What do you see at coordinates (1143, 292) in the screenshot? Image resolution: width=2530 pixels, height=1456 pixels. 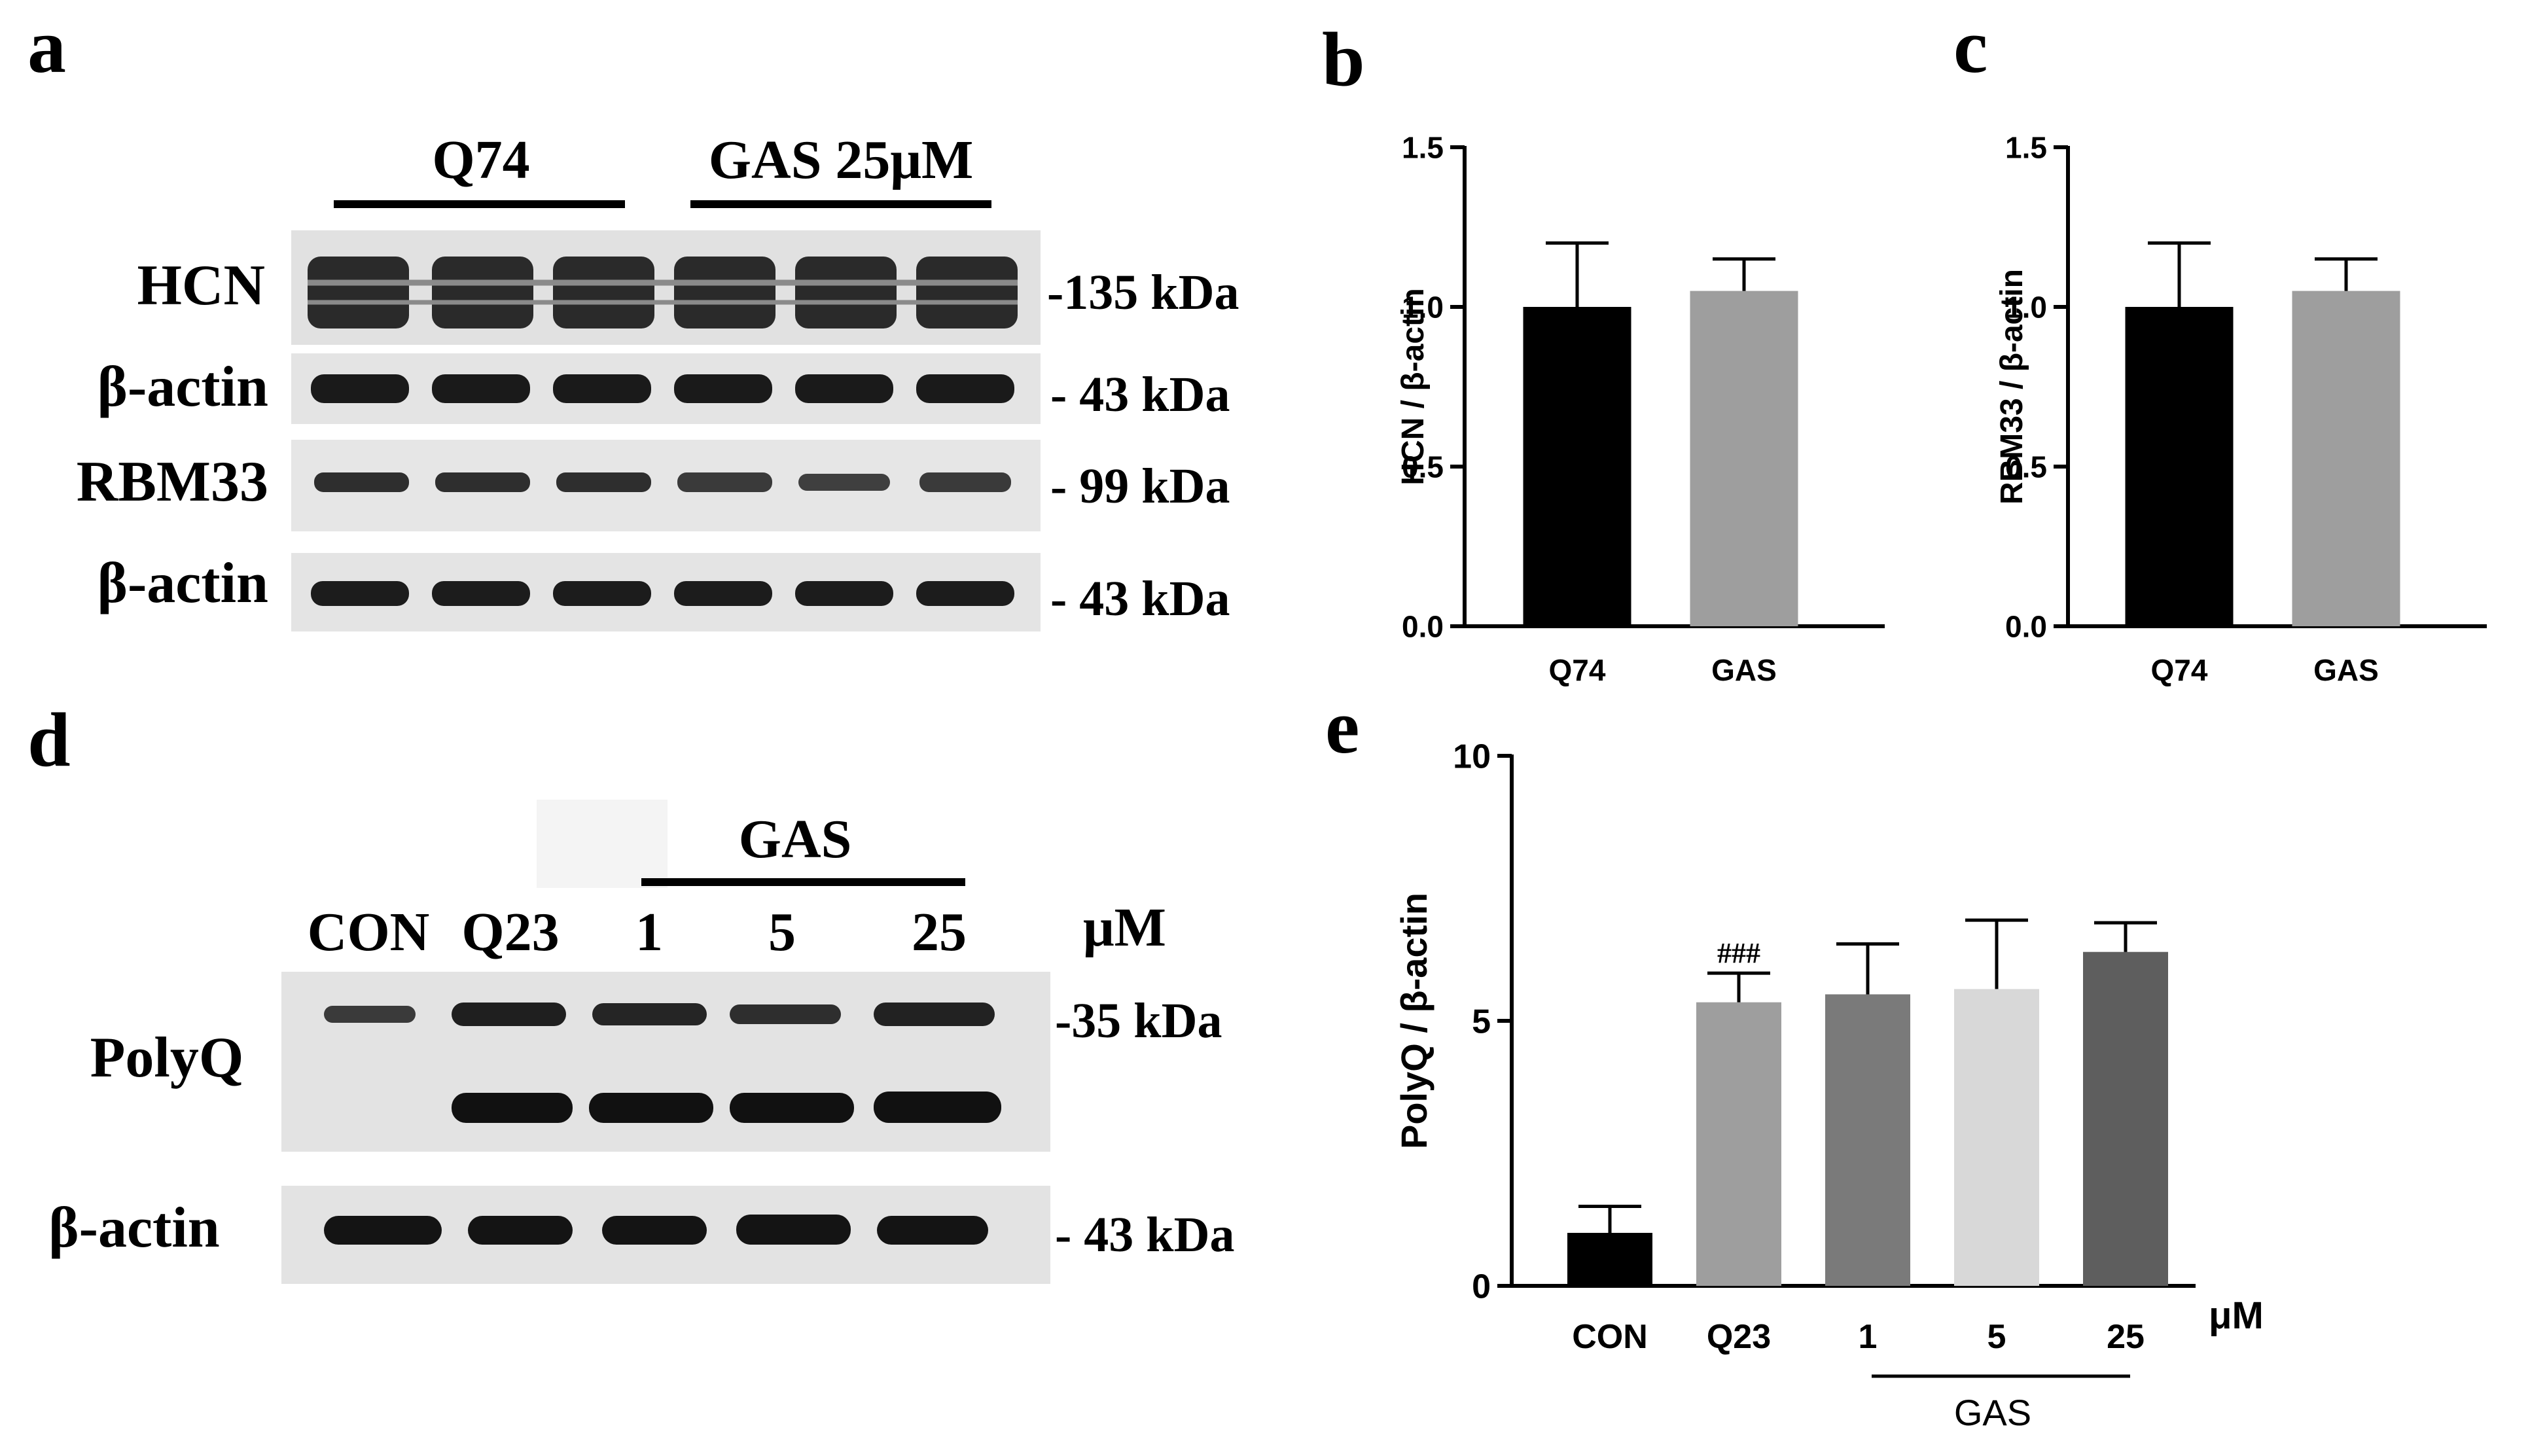 I see `blot-a-marker-hcn: -135 kDa` at bounding box center [1143, 292].